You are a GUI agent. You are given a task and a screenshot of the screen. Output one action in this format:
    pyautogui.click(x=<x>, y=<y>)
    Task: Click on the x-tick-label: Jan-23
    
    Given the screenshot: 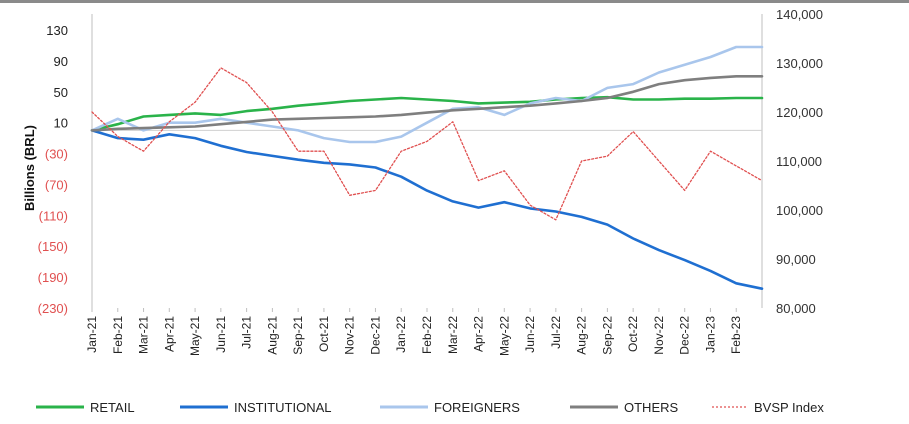 What is the action you would take?
    pyautogui.click(x=710, y=334)
    